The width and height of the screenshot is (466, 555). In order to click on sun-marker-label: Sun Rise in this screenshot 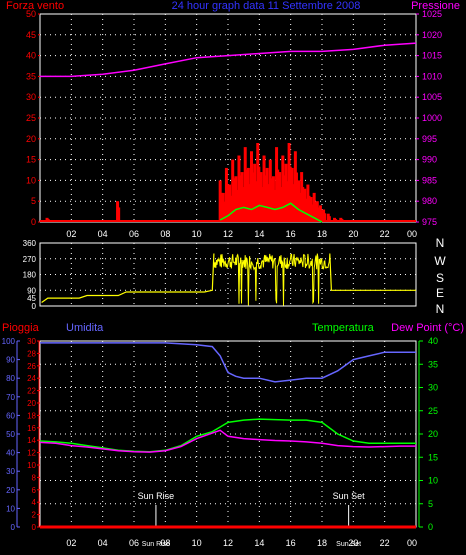, I will do `click(156, 496)`.